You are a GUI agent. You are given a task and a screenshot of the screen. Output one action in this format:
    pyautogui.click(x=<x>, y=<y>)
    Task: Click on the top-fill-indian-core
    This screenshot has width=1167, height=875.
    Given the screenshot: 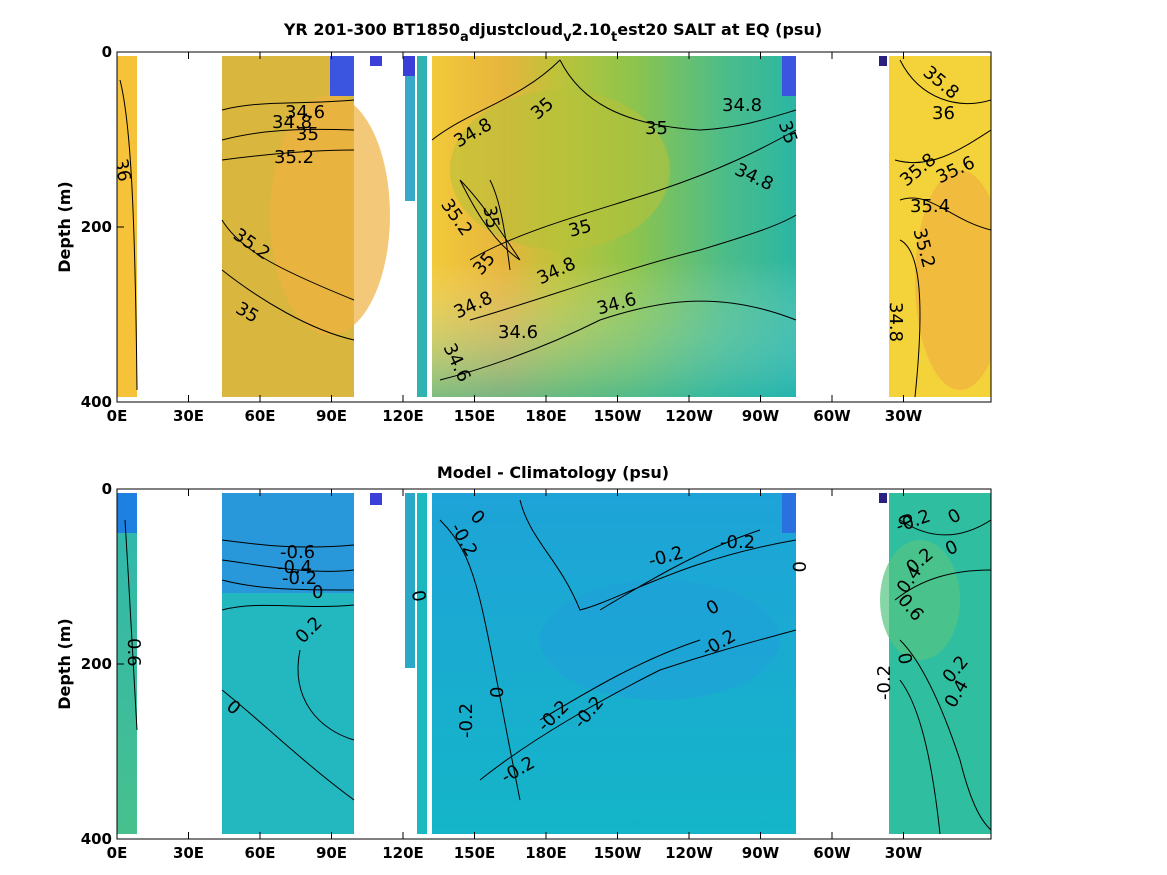 What is the action you would take?
    pyautogui.click(x=330, y=215)
    